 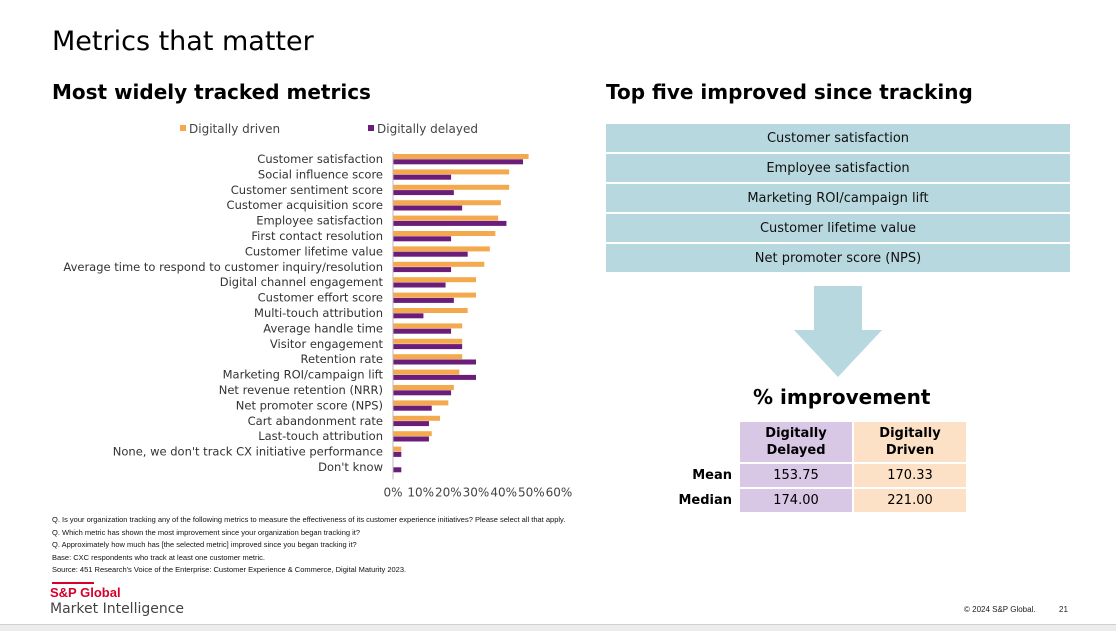 What do you see at coordinates (342, 359) in the screenshot?
I see `category-label: Retention rate` at bounding box center [342, 359].